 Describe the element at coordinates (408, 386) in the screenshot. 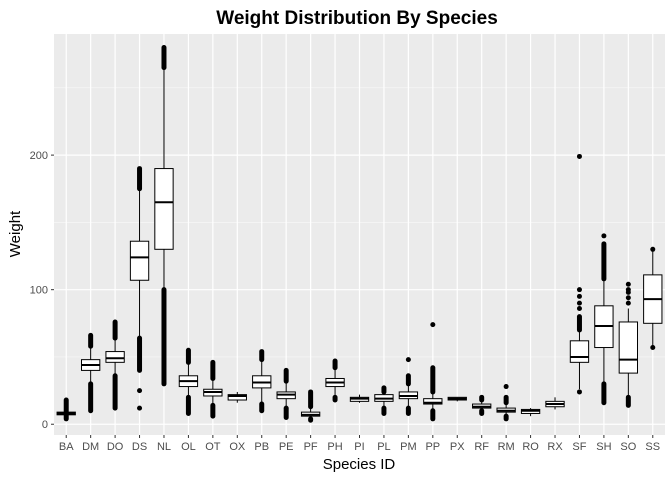

I see `box-pm` at that location.